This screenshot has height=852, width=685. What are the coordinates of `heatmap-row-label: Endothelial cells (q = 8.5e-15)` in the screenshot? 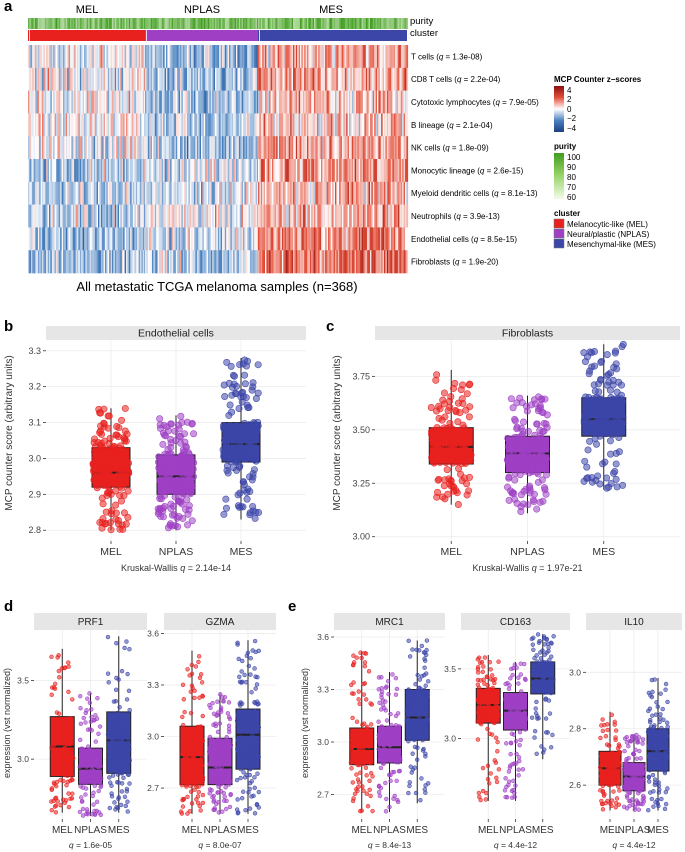 It's located at (464, 239).